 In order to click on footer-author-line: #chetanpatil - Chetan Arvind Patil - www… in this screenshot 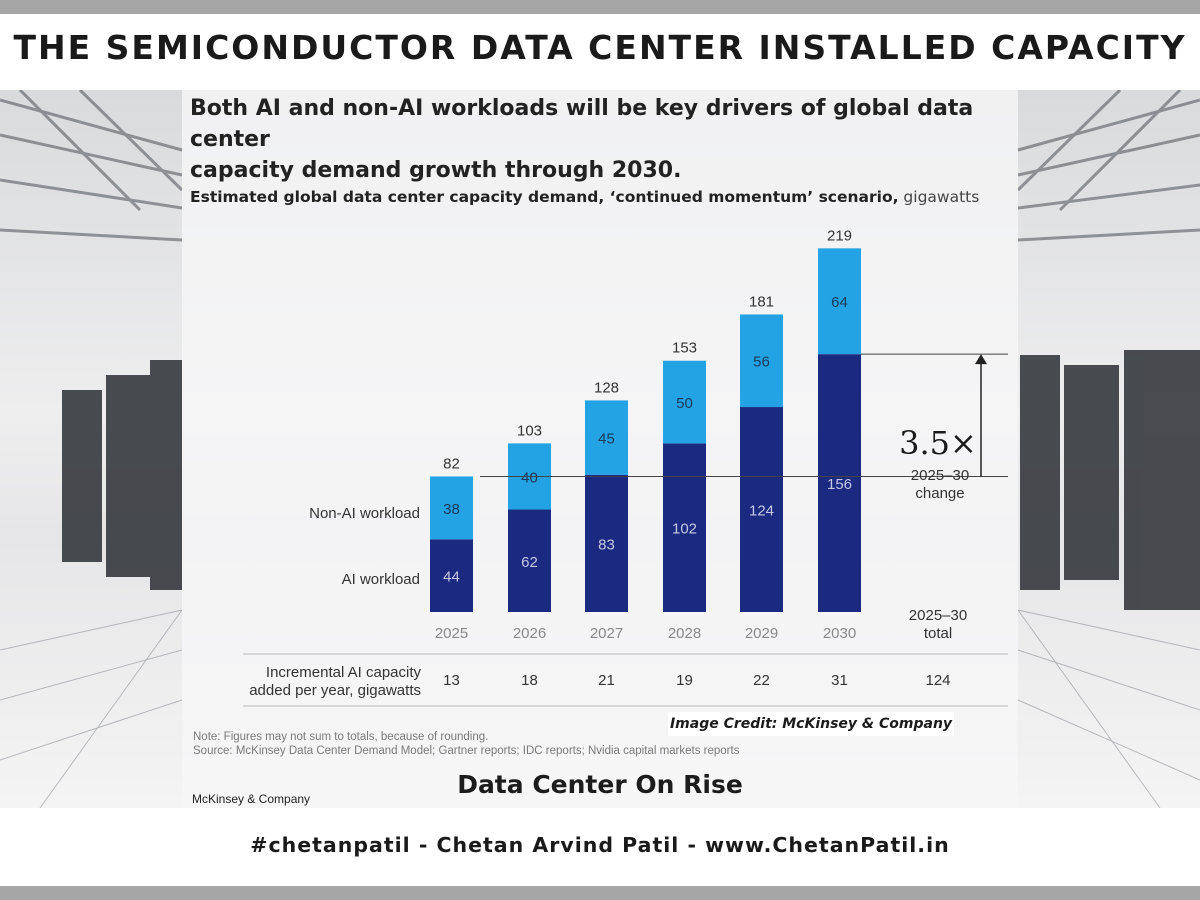, I will do `click(600, 845)`.